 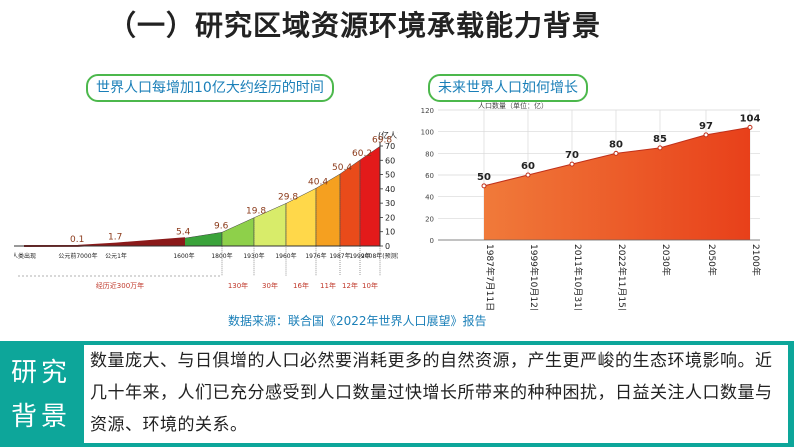 I want to click on y-tick-label: 120, so click(x=427, y=111).